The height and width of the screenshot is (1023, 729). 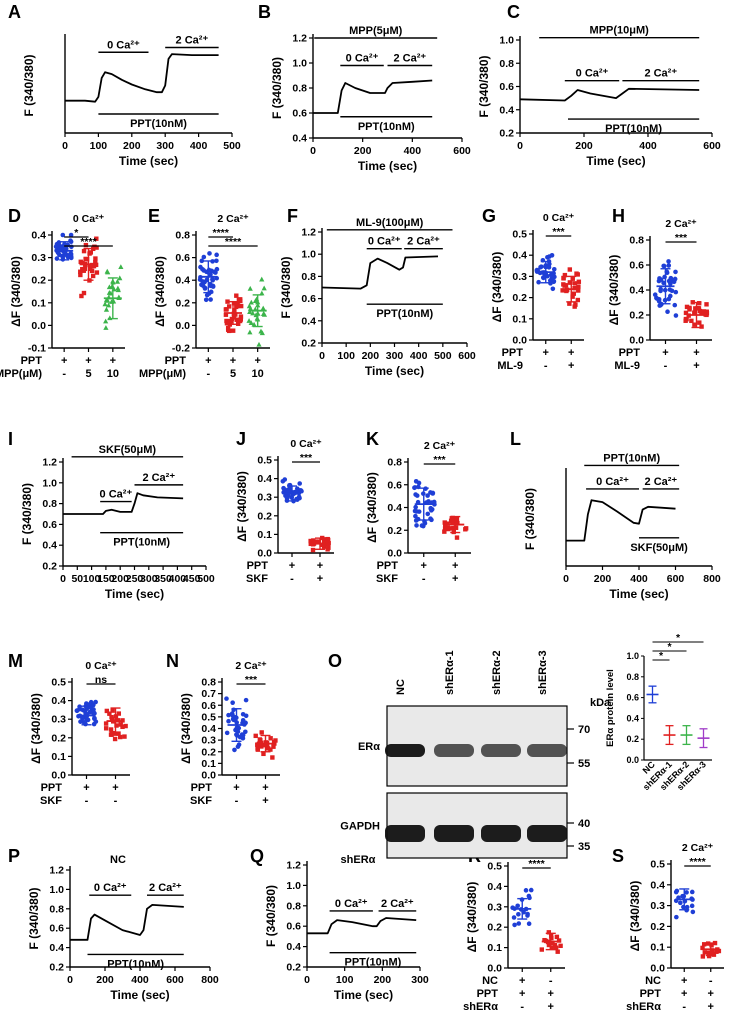 I want to click on significance-label: ****, so click(x=88, y=242).